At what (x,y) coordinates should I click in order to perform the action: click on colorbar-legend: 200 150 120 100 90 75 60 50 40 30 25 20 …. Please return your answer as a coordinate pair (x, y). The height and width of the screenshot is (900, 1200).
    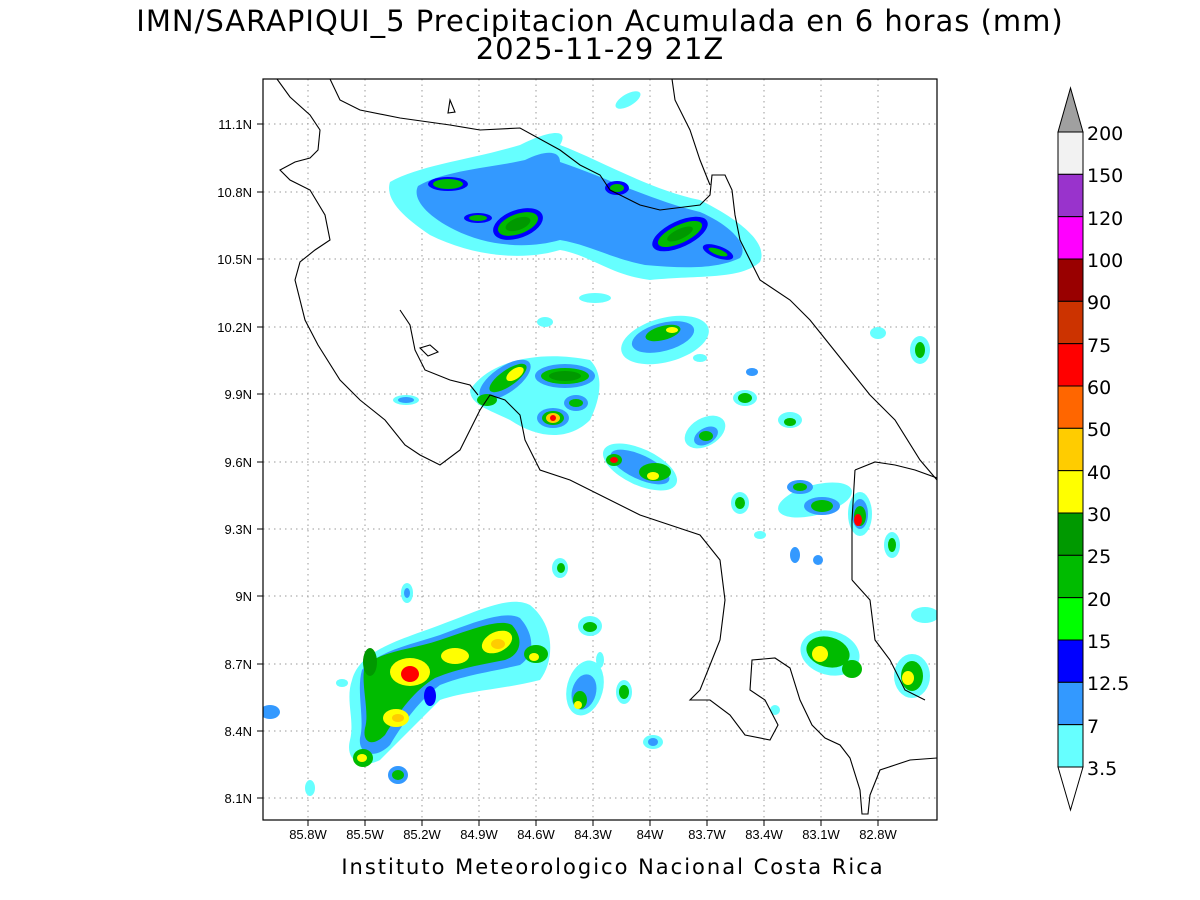
    Looking at the image, I should click on (1093, 449).